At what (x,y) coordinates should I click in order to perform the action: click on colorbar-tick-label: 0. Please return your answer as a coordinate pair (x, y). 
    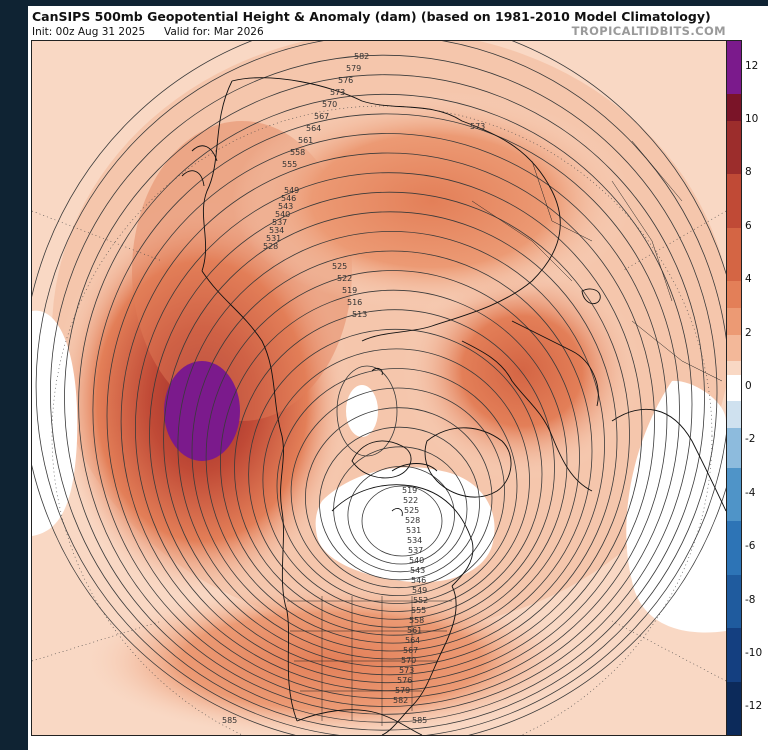
    Looking at the image, I should click on (748, 386).